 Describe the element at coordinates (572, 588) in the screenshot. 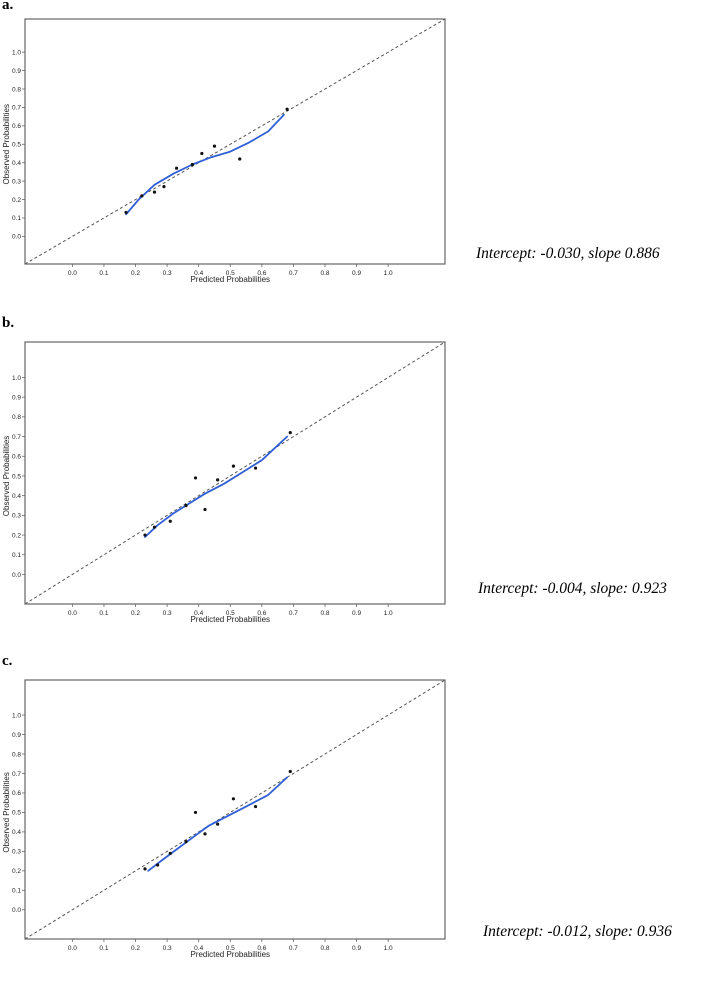

I see `annotation-b: Intercept: -0.004, slope: 0.923` at that location.